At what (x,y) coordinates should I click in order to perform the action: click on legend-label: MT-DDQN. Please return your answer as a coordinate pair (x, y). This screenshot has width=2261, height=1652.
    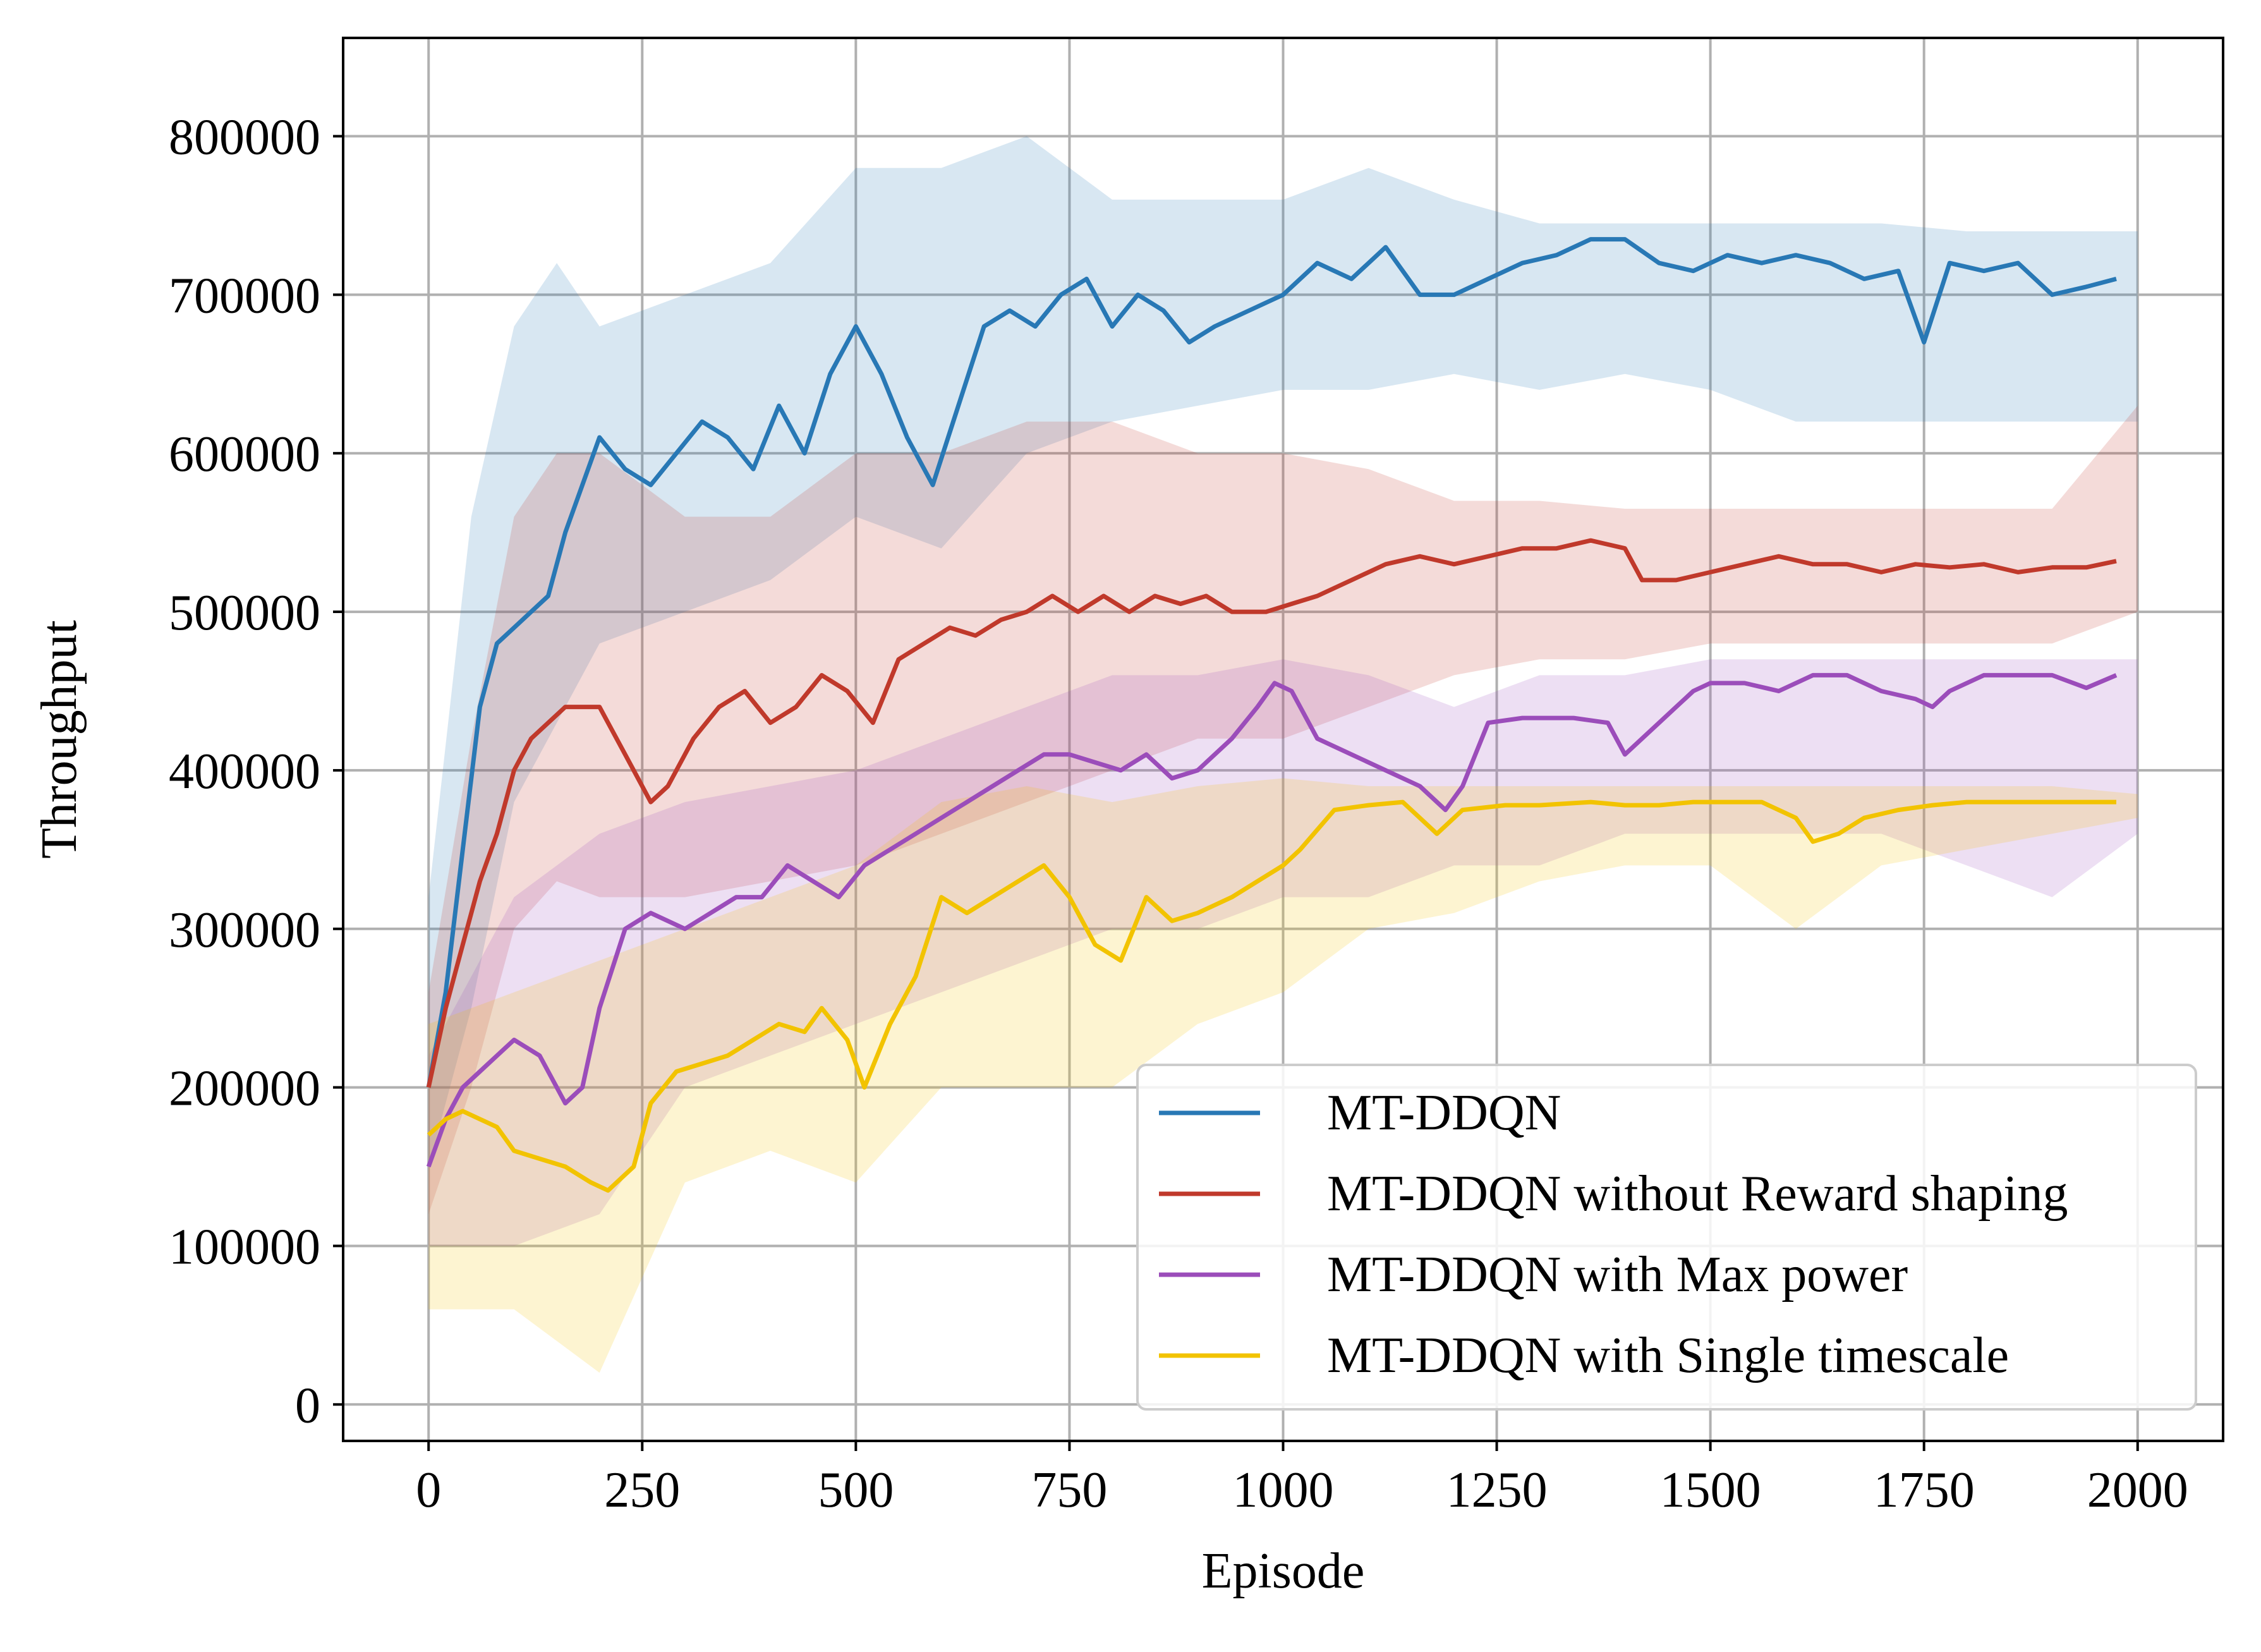
    Looking at the image, I should click on (1444, 1113).